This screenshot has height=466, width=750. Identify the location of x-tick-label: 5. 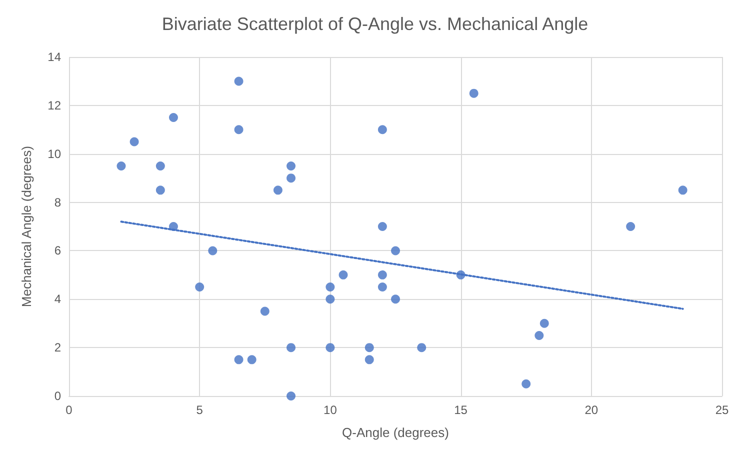
(200, 410).